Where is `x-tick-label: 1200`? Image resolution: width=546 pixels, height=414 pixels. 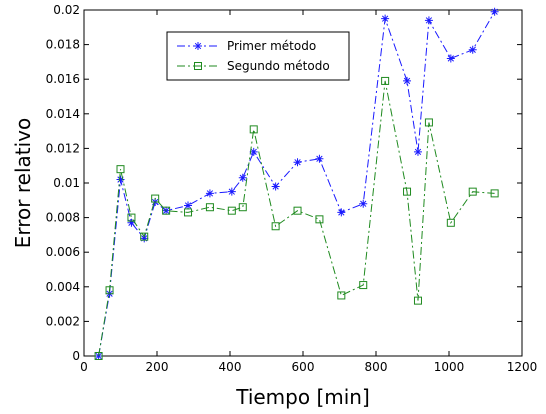 x-tick-label: 1200 is located at coordinates (522, 367).